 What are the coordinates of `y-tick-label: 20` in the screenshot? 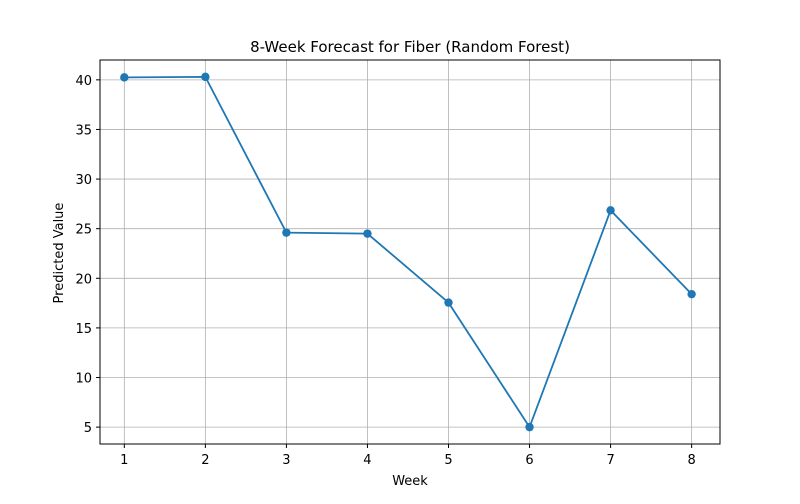 It's located at (83, 279).